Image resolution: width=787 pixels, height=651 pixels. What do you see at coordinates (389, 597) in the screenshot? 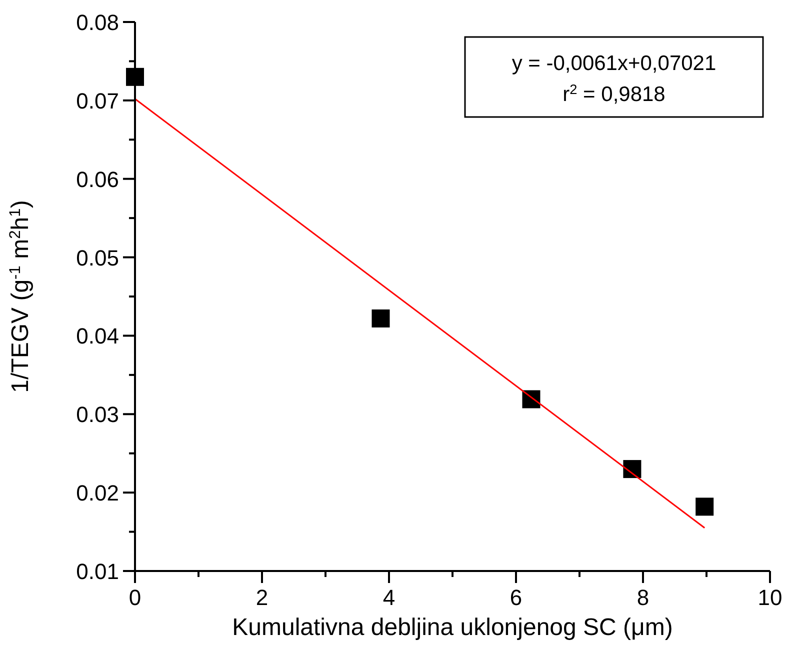
I see `x-tick-label: 4` at bounding box center [389, 597].